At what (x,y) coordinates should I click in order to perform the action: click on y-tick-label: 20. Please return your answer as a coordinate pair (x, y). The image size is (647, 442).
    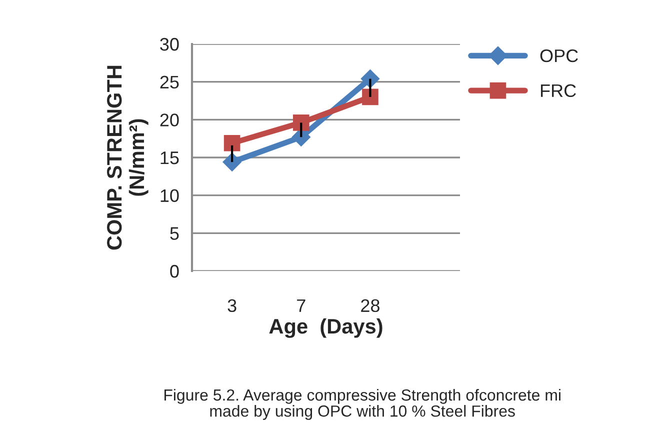
    Looking at the image, I should click on (169, 120).